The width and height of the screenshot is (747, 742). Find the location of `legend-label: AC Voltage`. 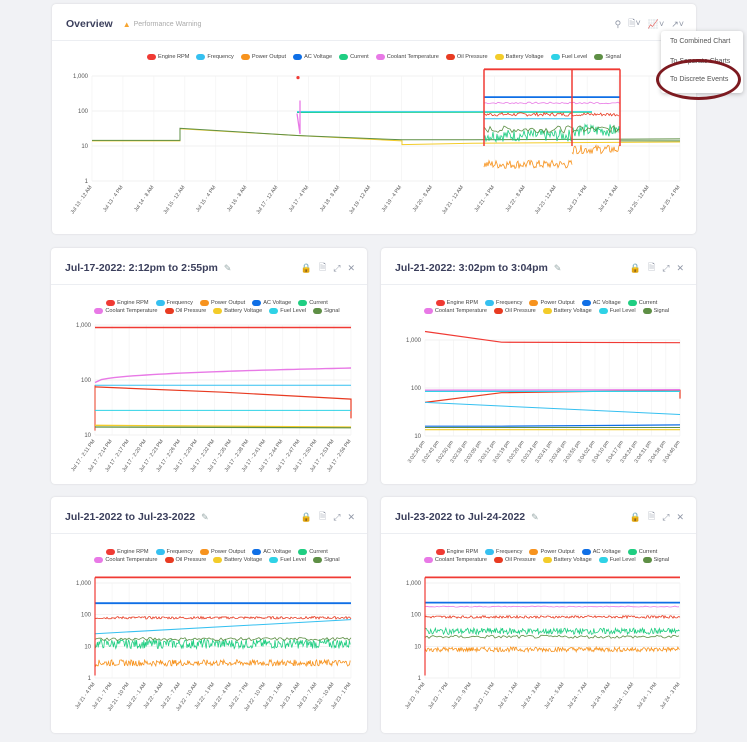

legend-label: AC Voltage is located at coordinates (606, 303).